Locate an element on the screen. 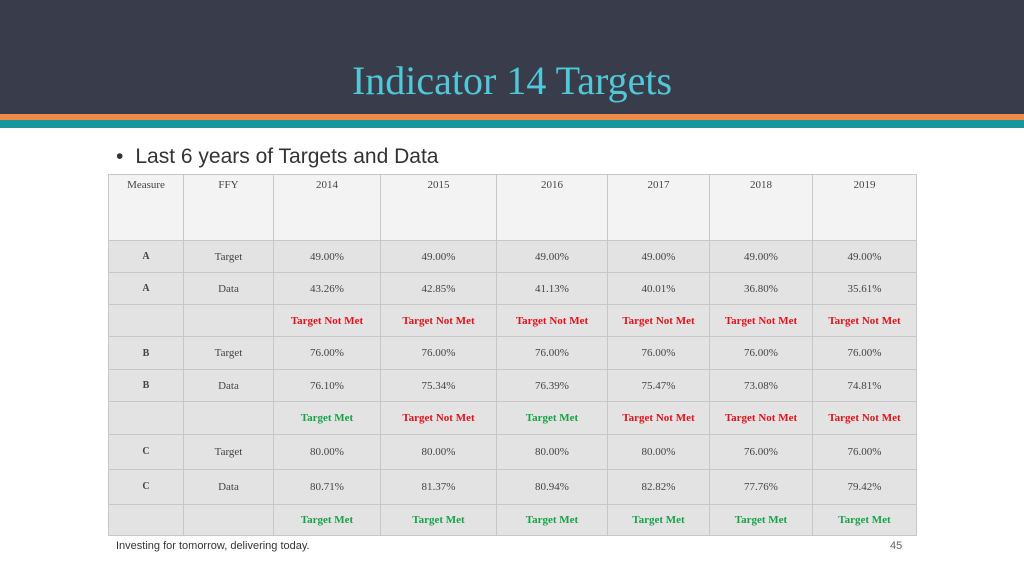 The height and width of the screenshot is (576, 1024). header-year: 2018 is located at coordinates (761, 207).